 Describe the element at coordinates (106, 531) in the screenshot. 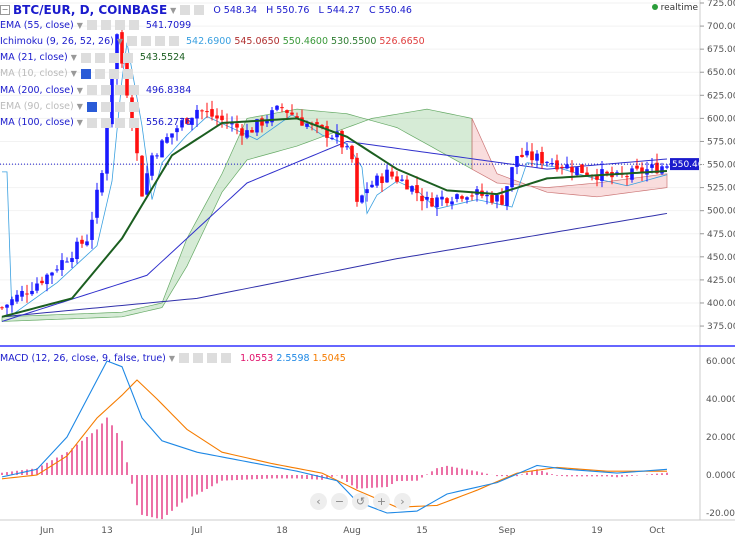

I see `time-tick-label: 13` at that location.